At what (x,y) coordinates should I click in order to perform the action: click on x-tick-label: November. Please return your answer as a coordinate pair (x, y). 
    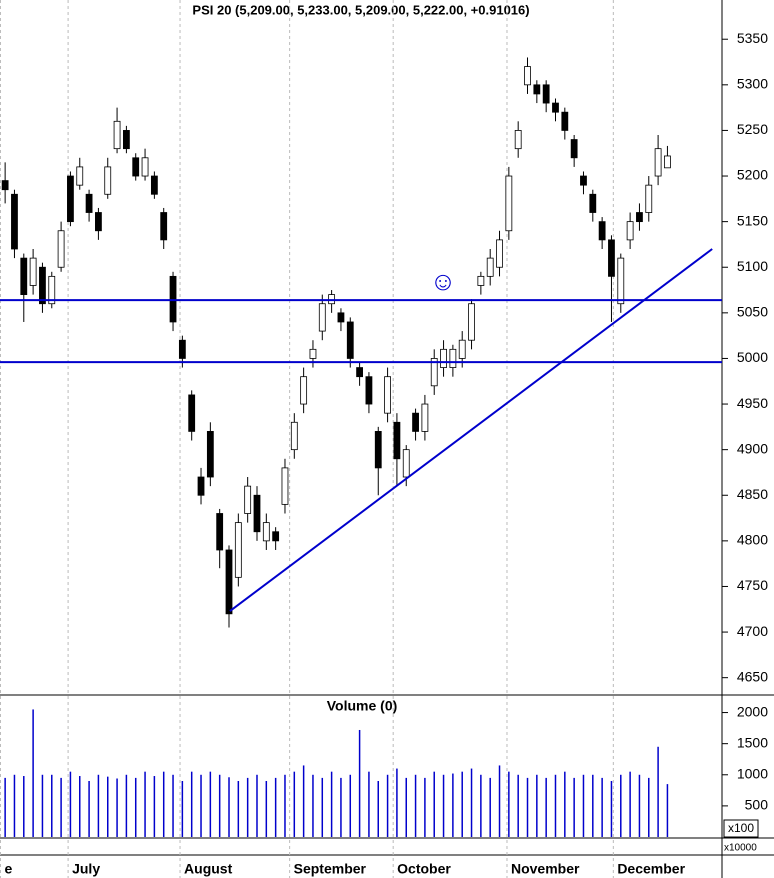
    Looking at the image, I should click on (545, 869).